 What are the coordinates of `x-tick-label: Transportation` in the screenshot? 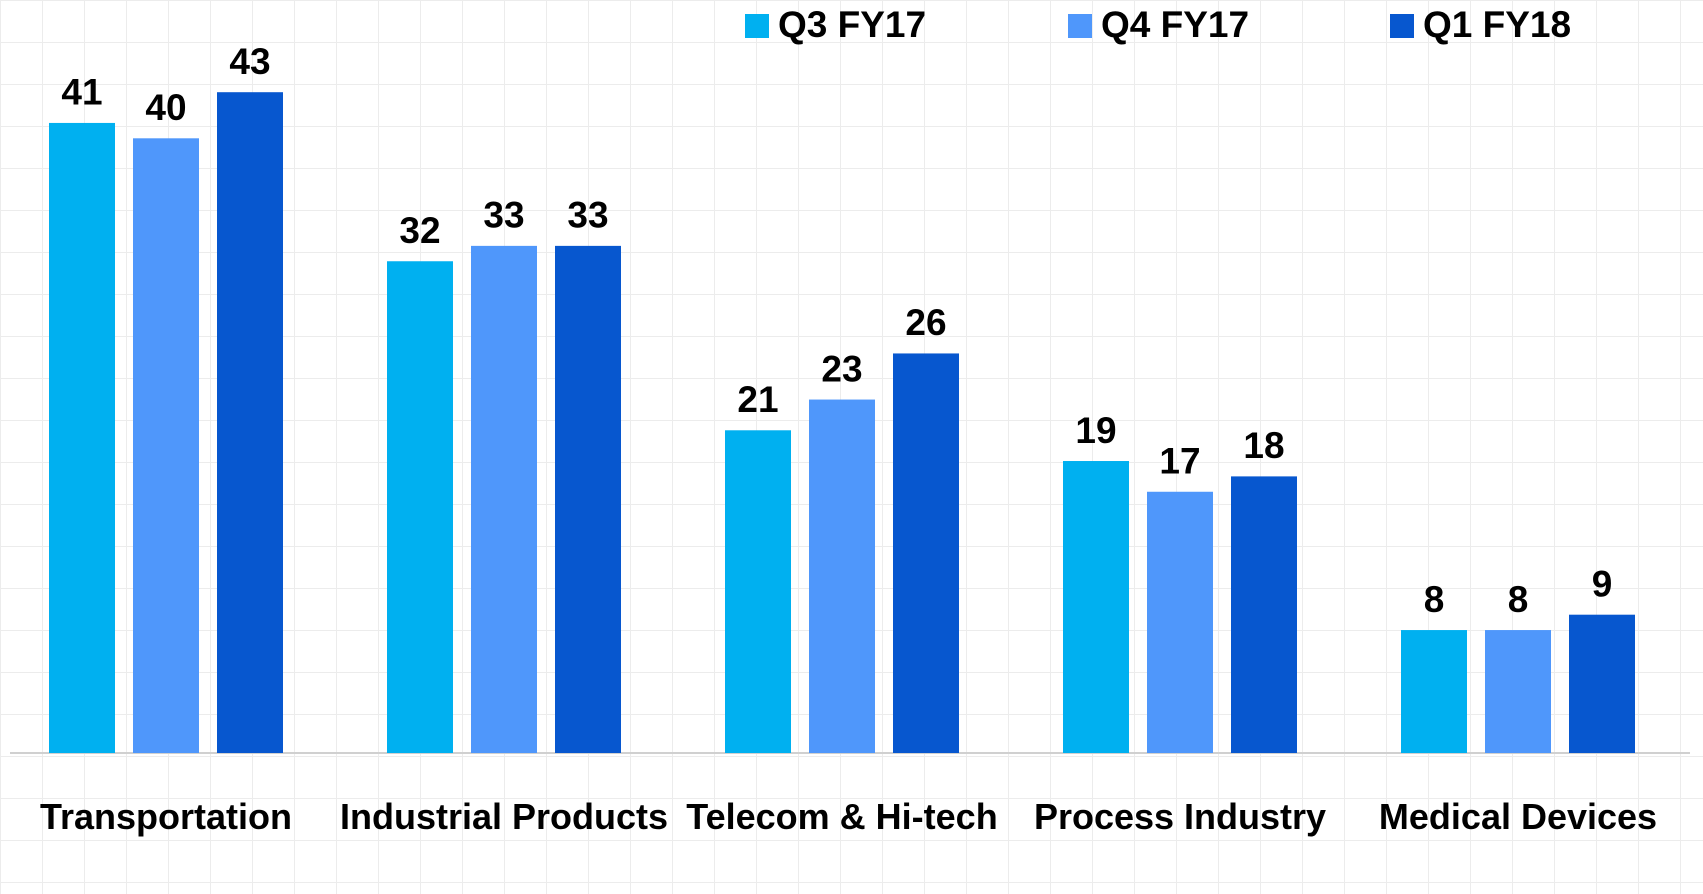 It's located at (166, 816).